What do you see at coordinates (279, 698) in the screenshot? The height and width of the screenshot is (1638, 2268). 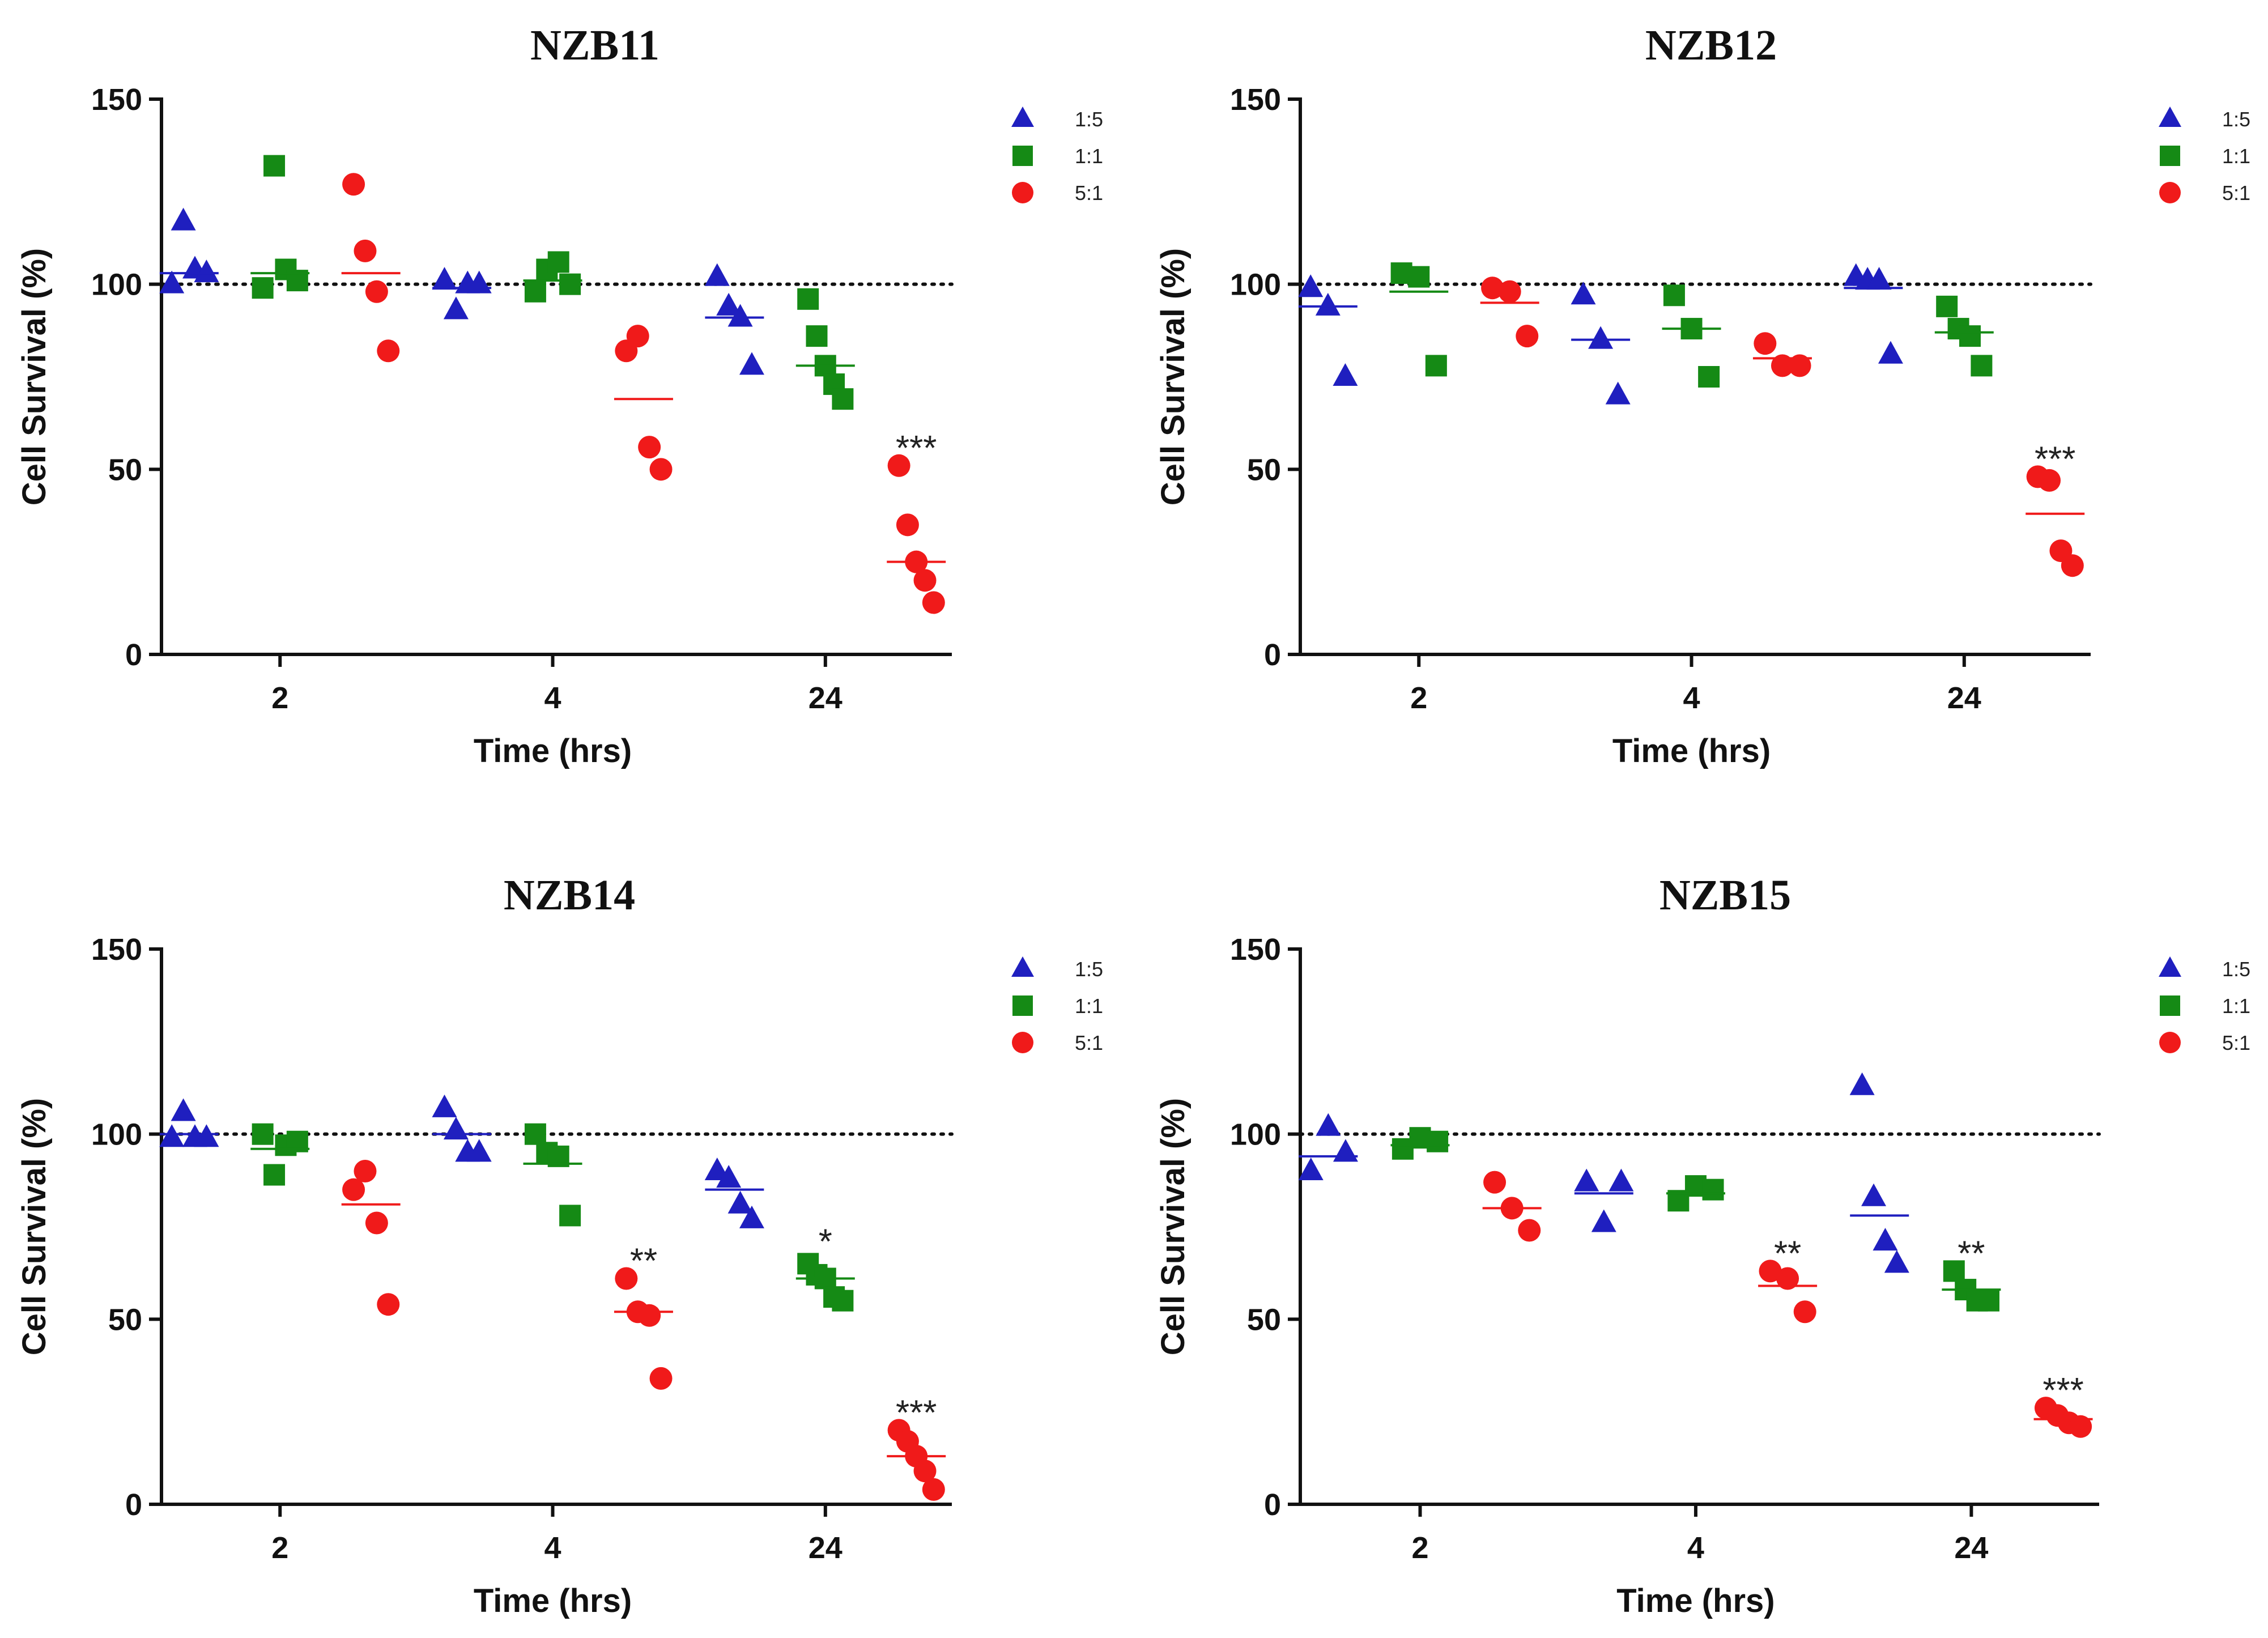 I see `x-tick-label: 2` at bounding box center [279, 698].